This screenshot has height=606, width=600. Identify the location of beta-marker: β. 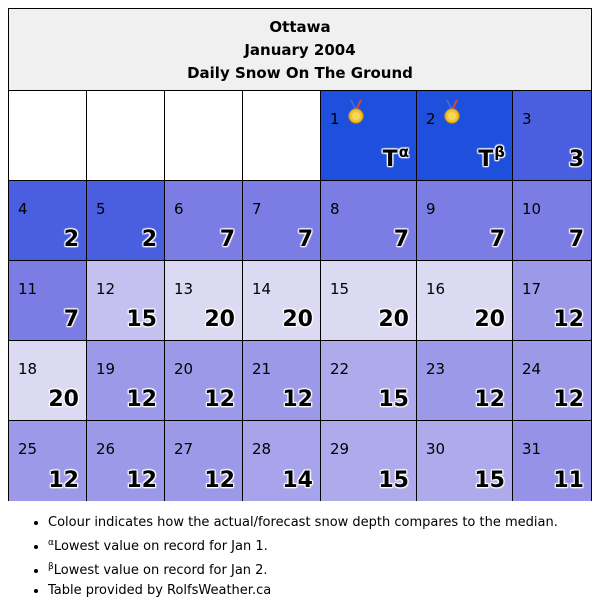
(51, 567).